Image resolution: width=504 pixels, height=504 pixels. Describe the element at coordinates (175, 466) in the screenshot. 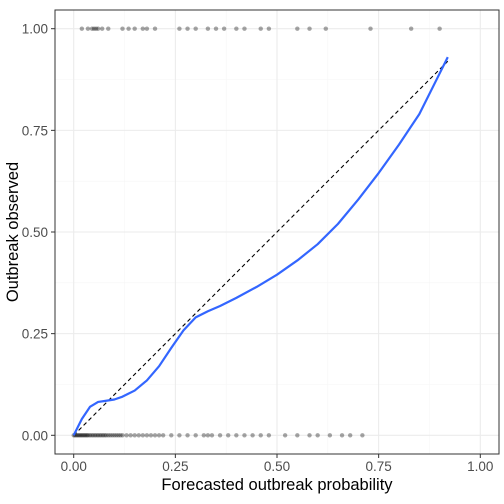

I see `x-tick-label: 0.25` at that location.